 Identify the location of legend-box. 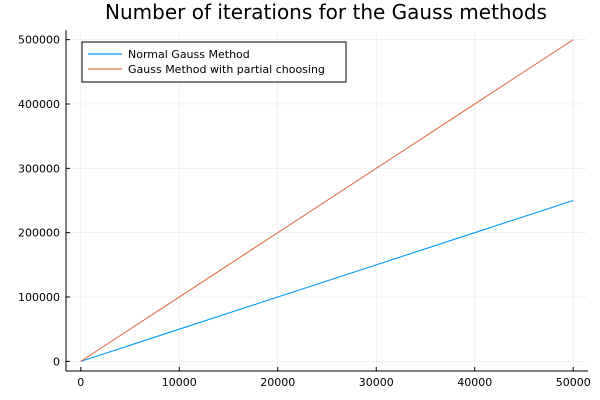
(214, 62).